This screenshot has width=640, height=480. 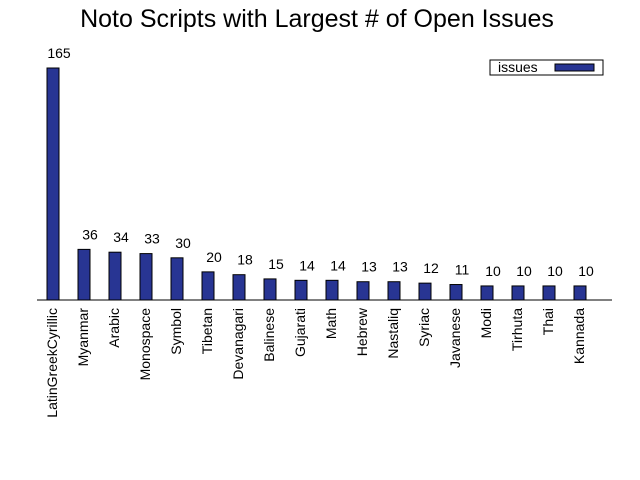 I want to click on bar-modi, so click(x=487, y=293).